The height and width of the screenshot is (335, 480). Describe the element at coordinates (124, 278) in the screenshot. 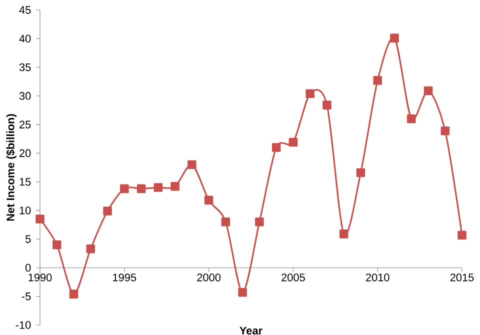

I see `x-tick-label: 1995` at that location.